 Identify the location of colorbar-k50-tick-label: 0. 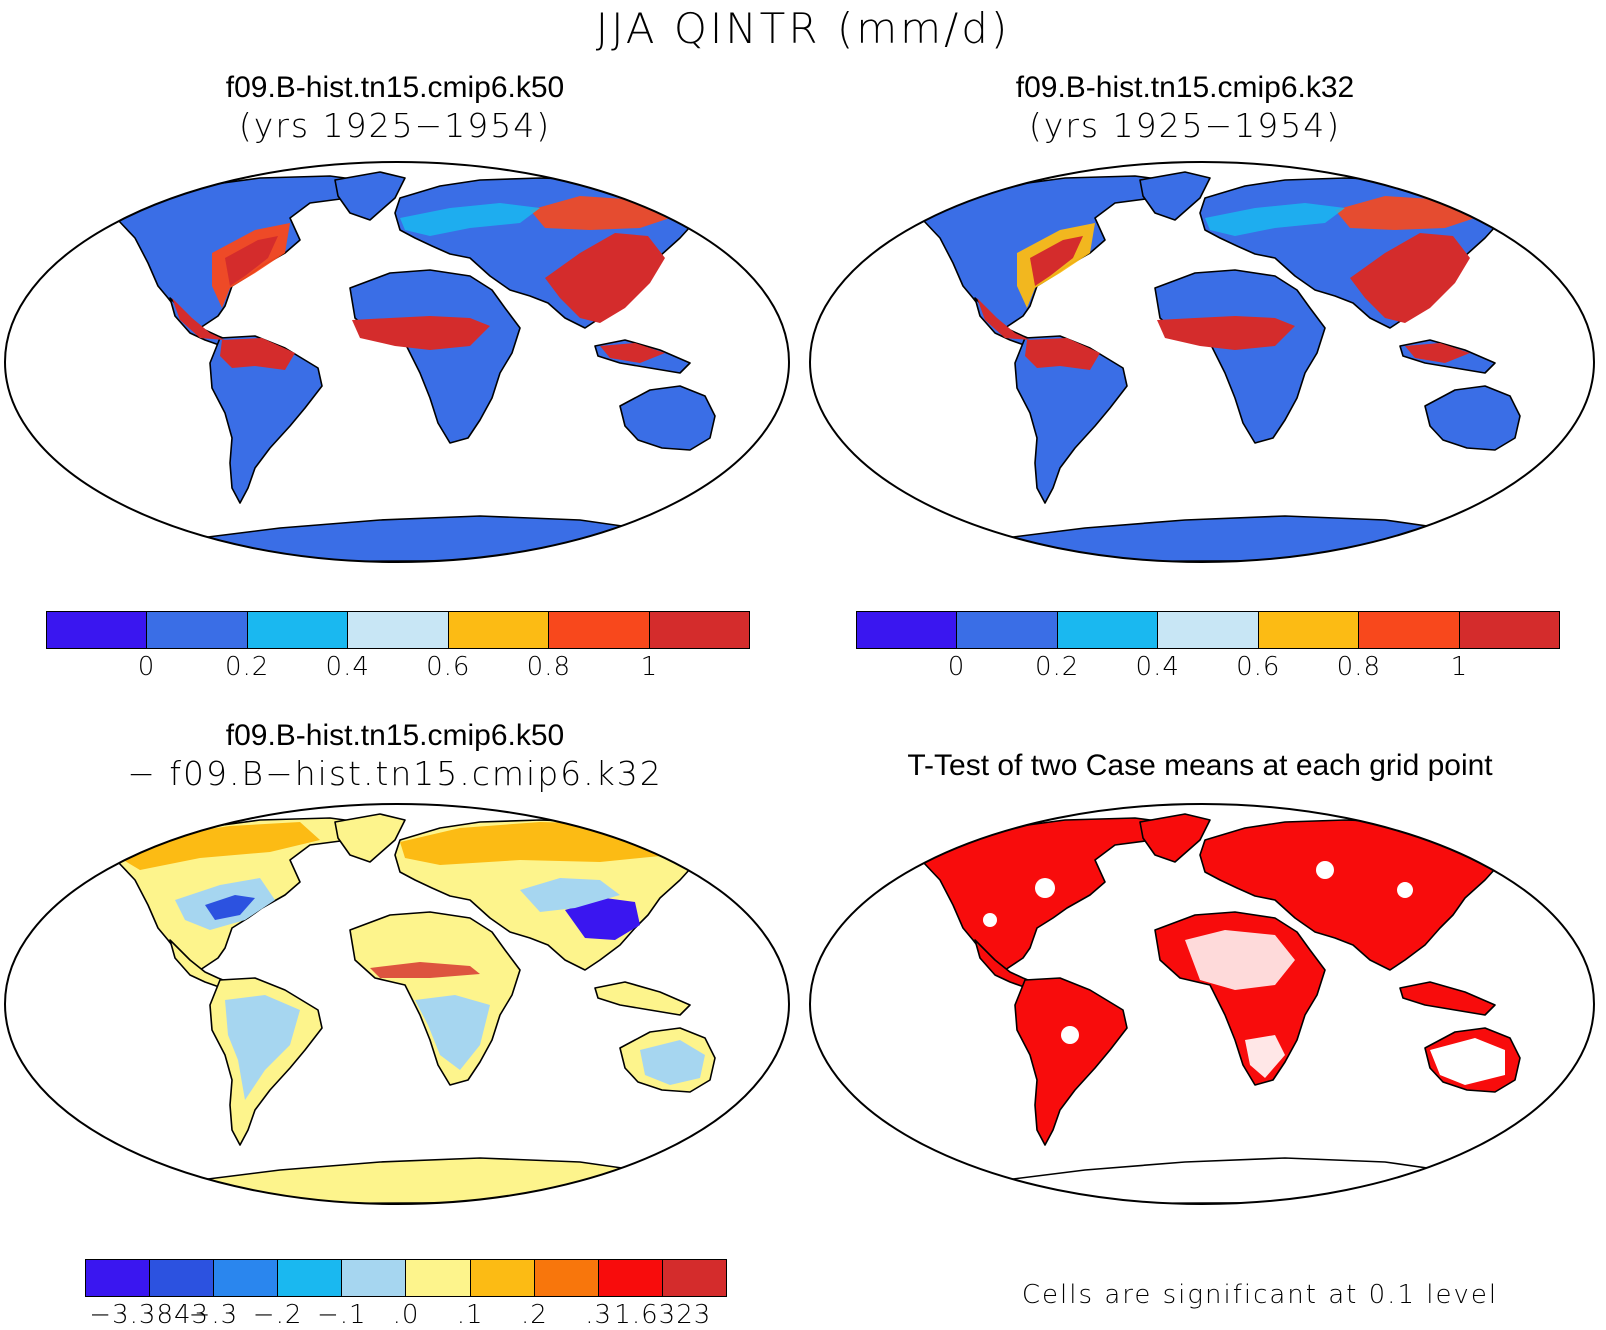
(146, 667).